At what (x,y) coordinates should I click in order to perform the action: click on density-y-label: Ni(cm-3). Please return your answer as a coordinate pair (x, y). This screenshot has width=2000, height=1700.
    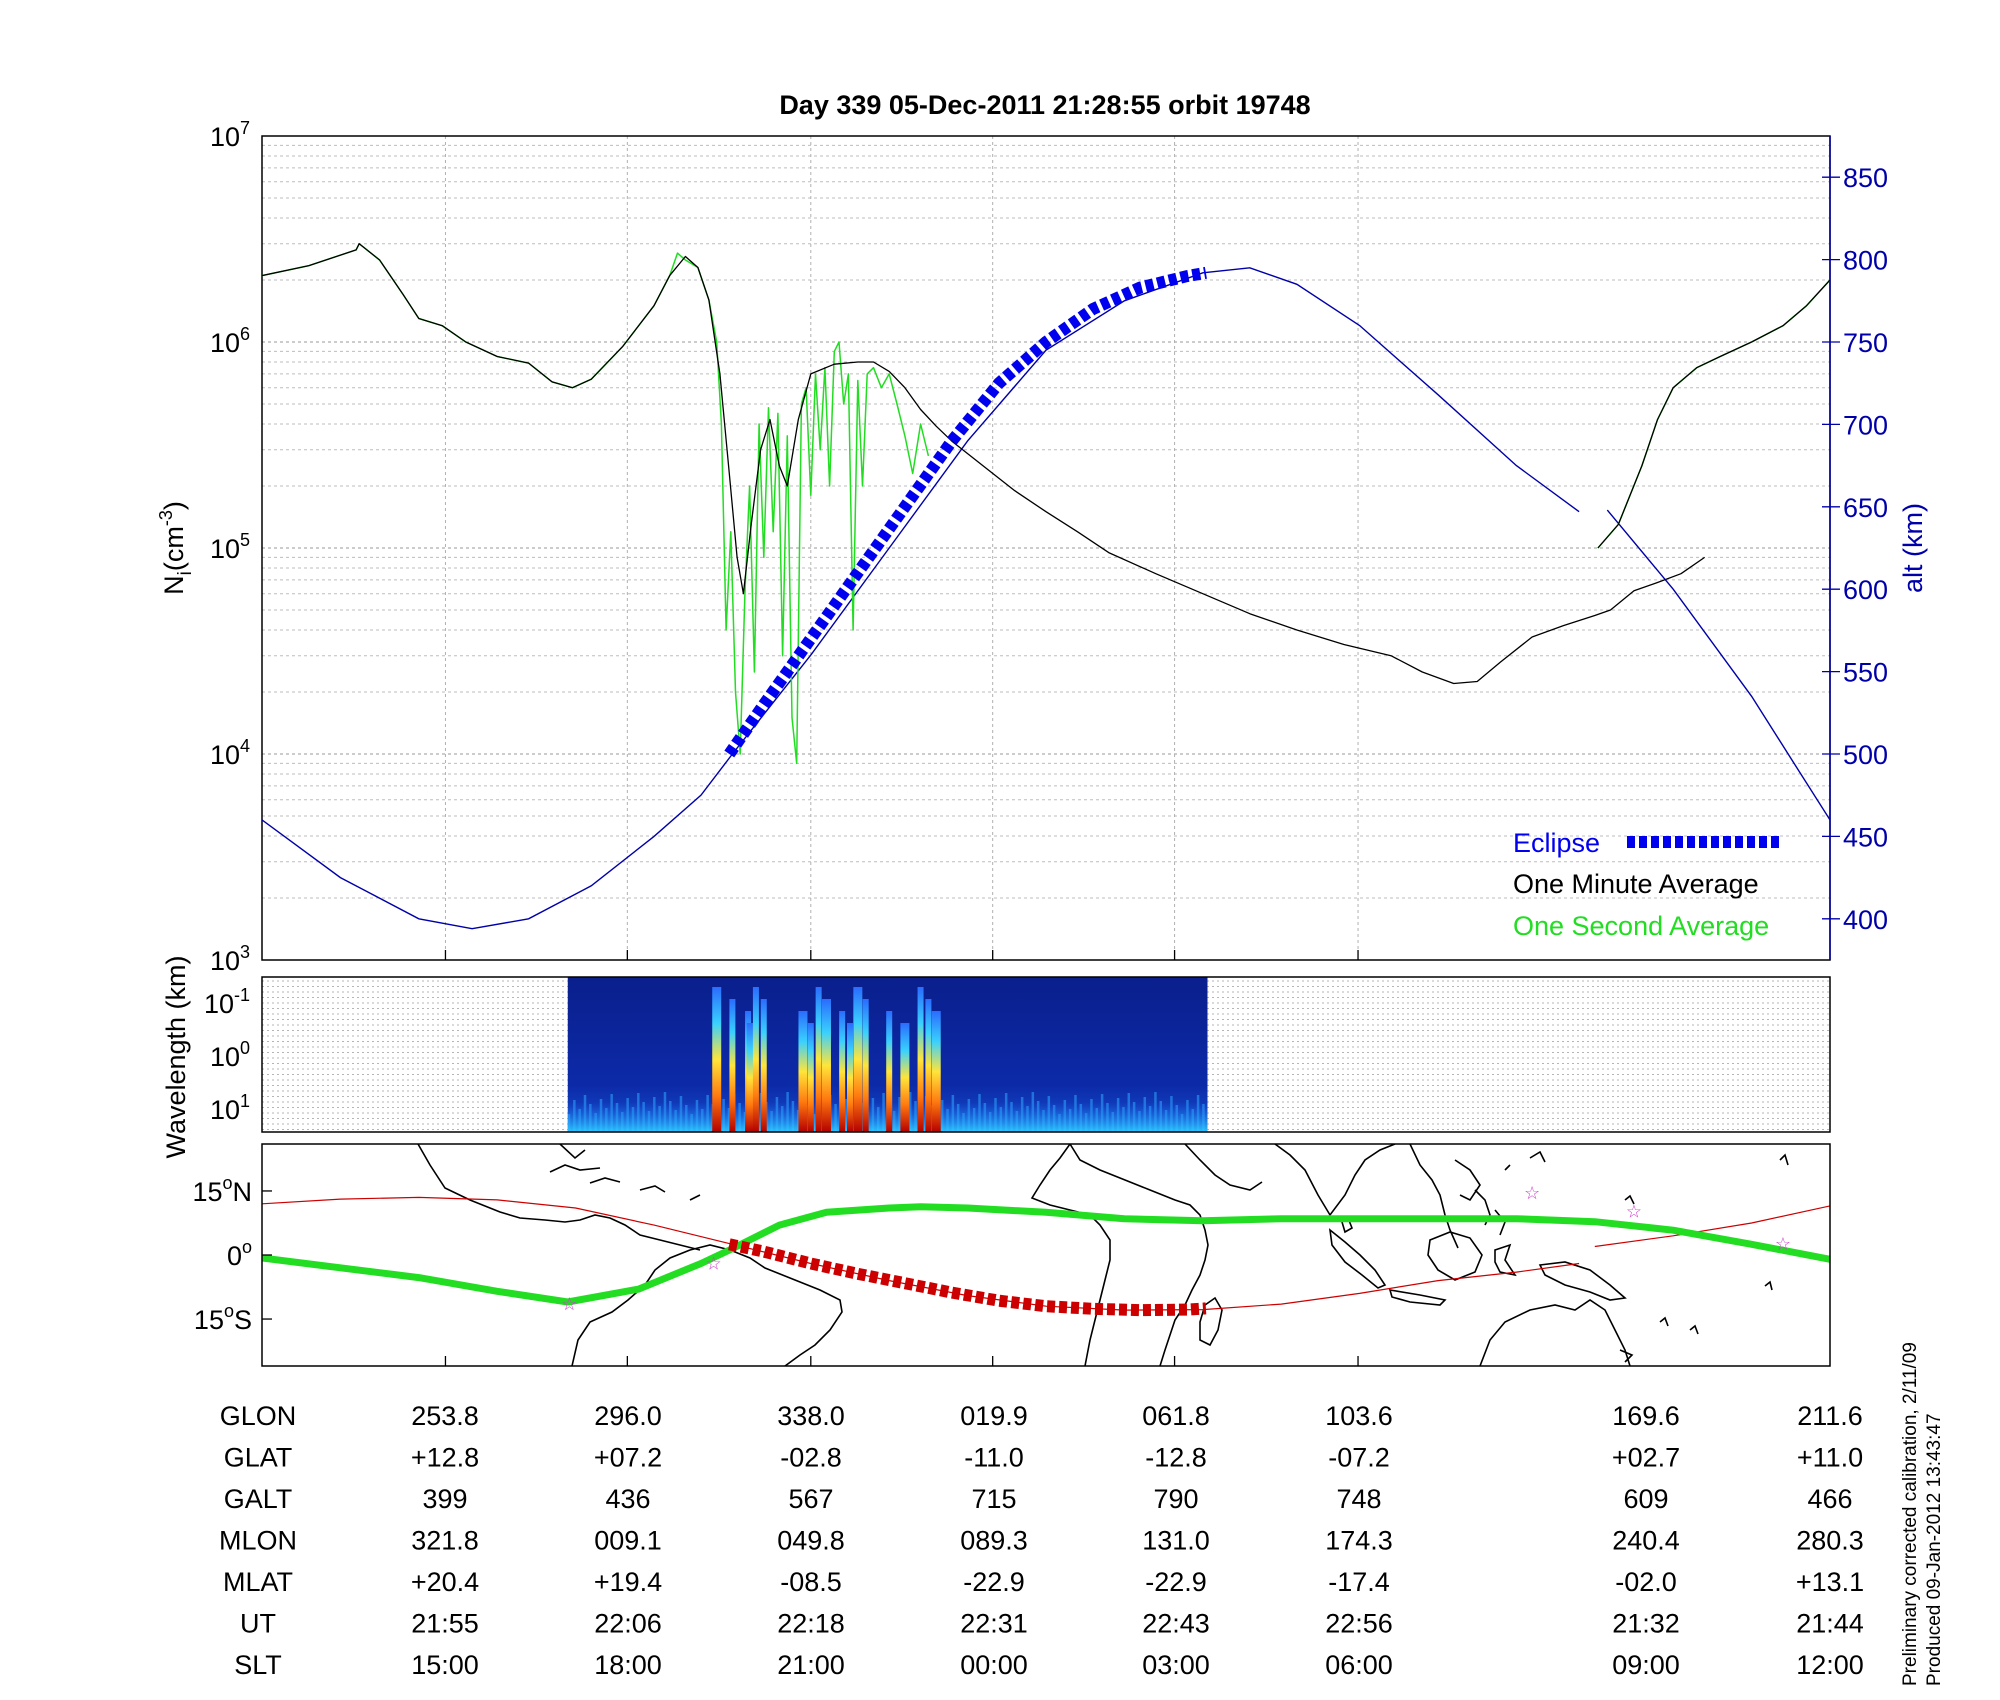
    Looking at the image, I should click on (176, 548).